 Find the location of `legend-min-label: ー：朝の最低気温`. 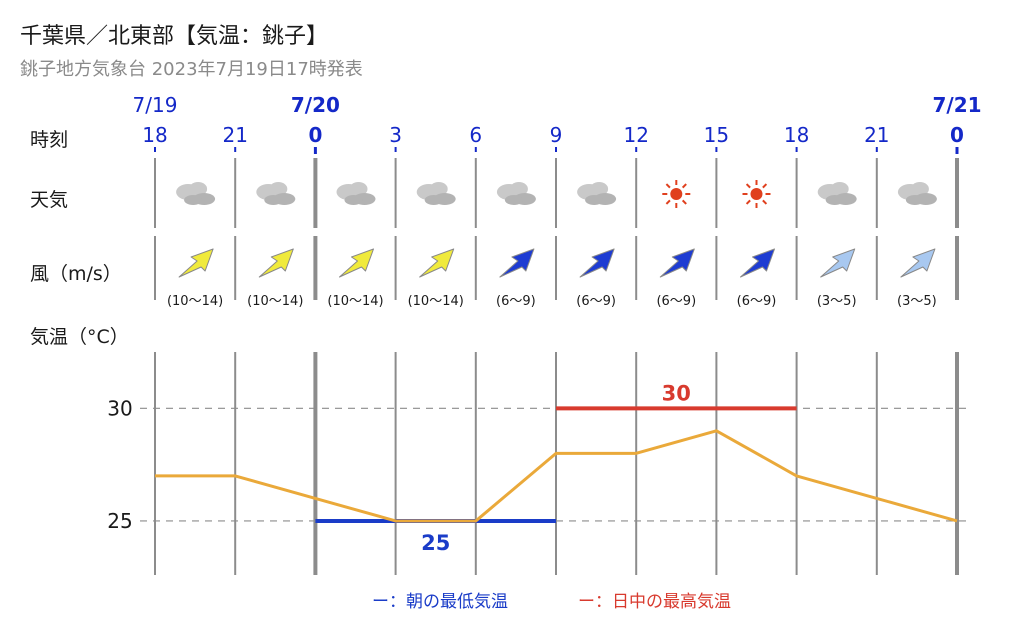

legend-min-label: ー：朝の最低気温 is located at coordinates (440, 602).